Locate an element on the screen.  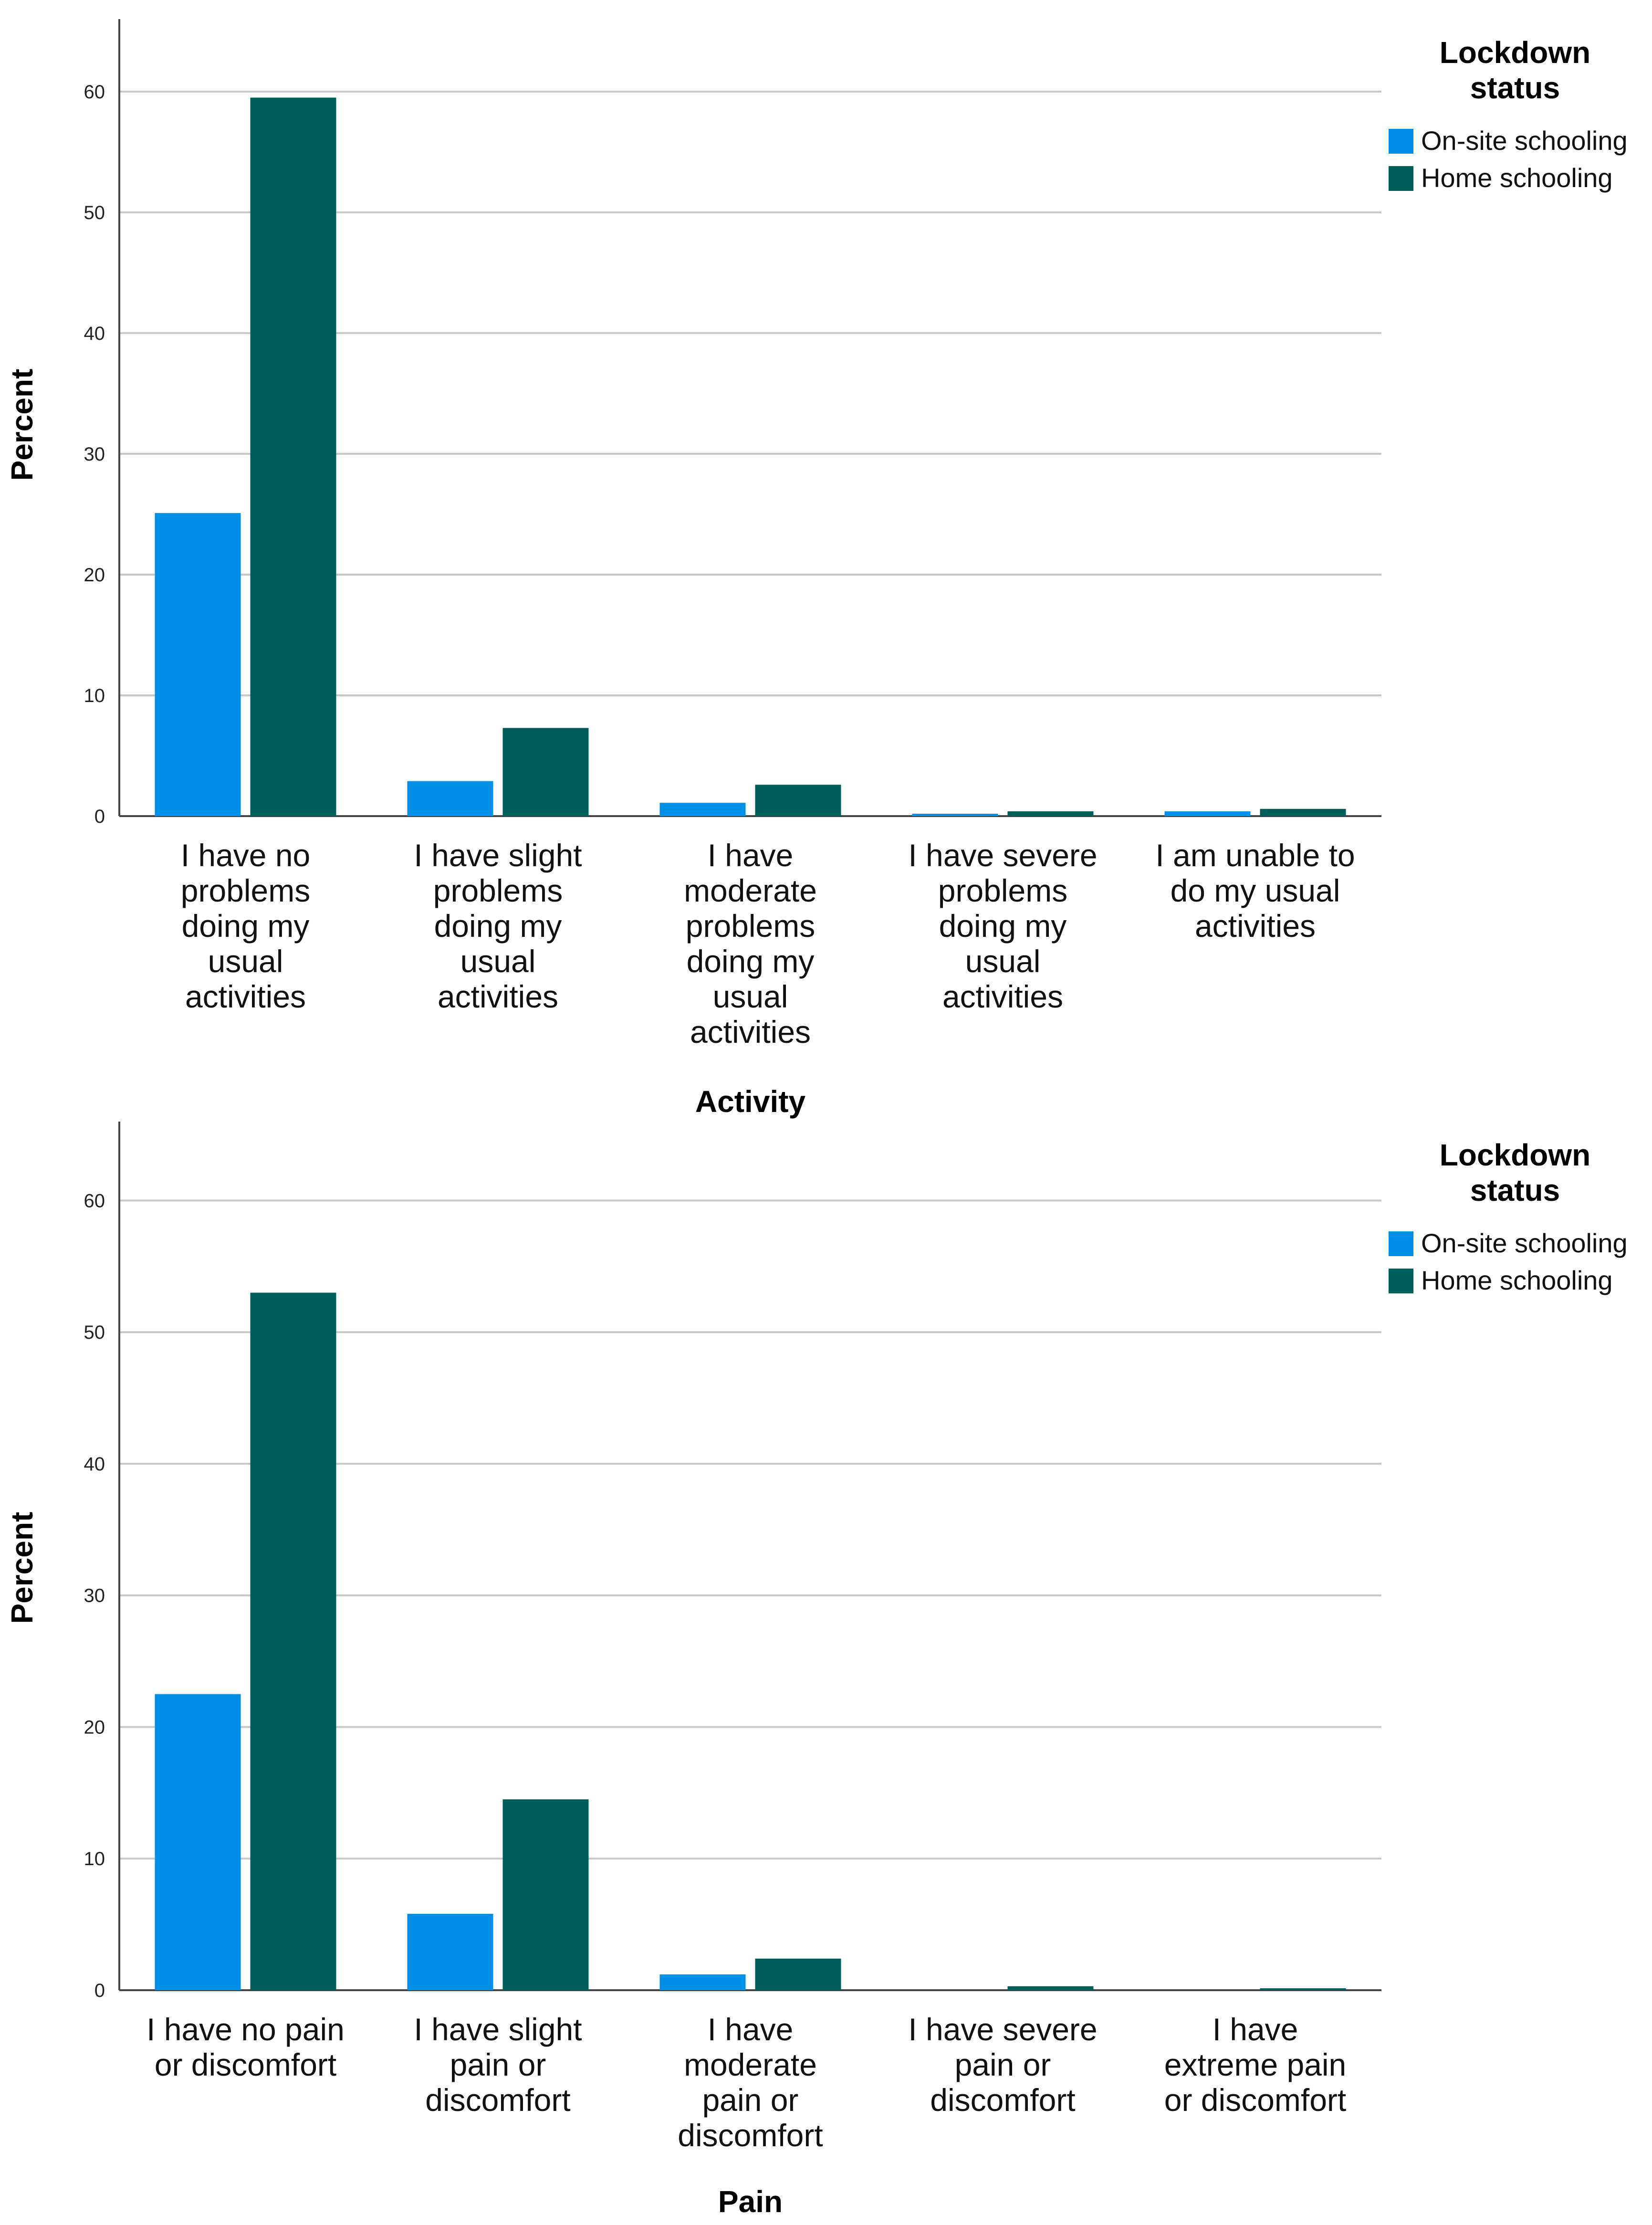
x-category-label: I have moderate pain or discomfort is located at coordinates (750, 2083).